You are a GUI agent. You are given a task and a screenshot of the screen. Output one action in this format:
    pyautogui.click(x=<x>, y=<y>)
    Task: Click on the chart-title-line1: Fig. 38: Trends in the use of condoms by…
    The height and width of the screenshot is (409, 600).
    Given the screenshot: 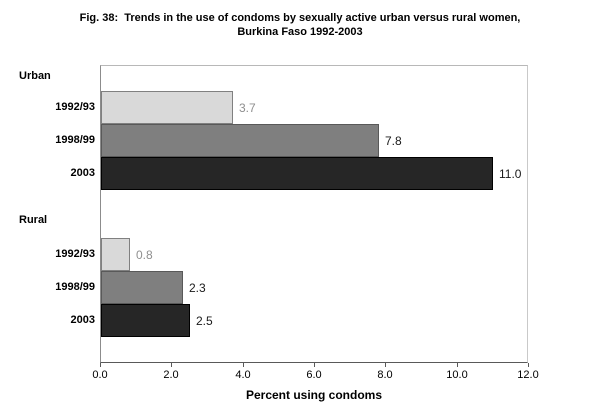 What is the action you would take?
    pyautogui.click(x=300, y=18)
    